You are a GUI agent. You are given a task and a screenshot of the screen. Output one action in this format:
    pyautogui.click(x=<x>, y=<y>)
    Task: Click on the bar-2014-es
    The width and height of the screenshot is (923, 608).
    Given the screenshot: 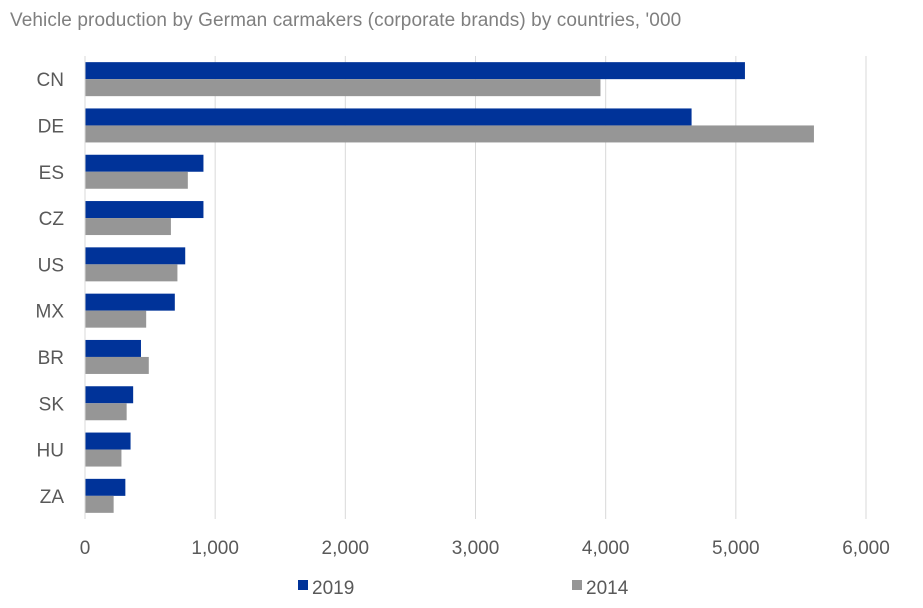 What is the action you would take?
    pyautogui.click(x=136, y=180)
    